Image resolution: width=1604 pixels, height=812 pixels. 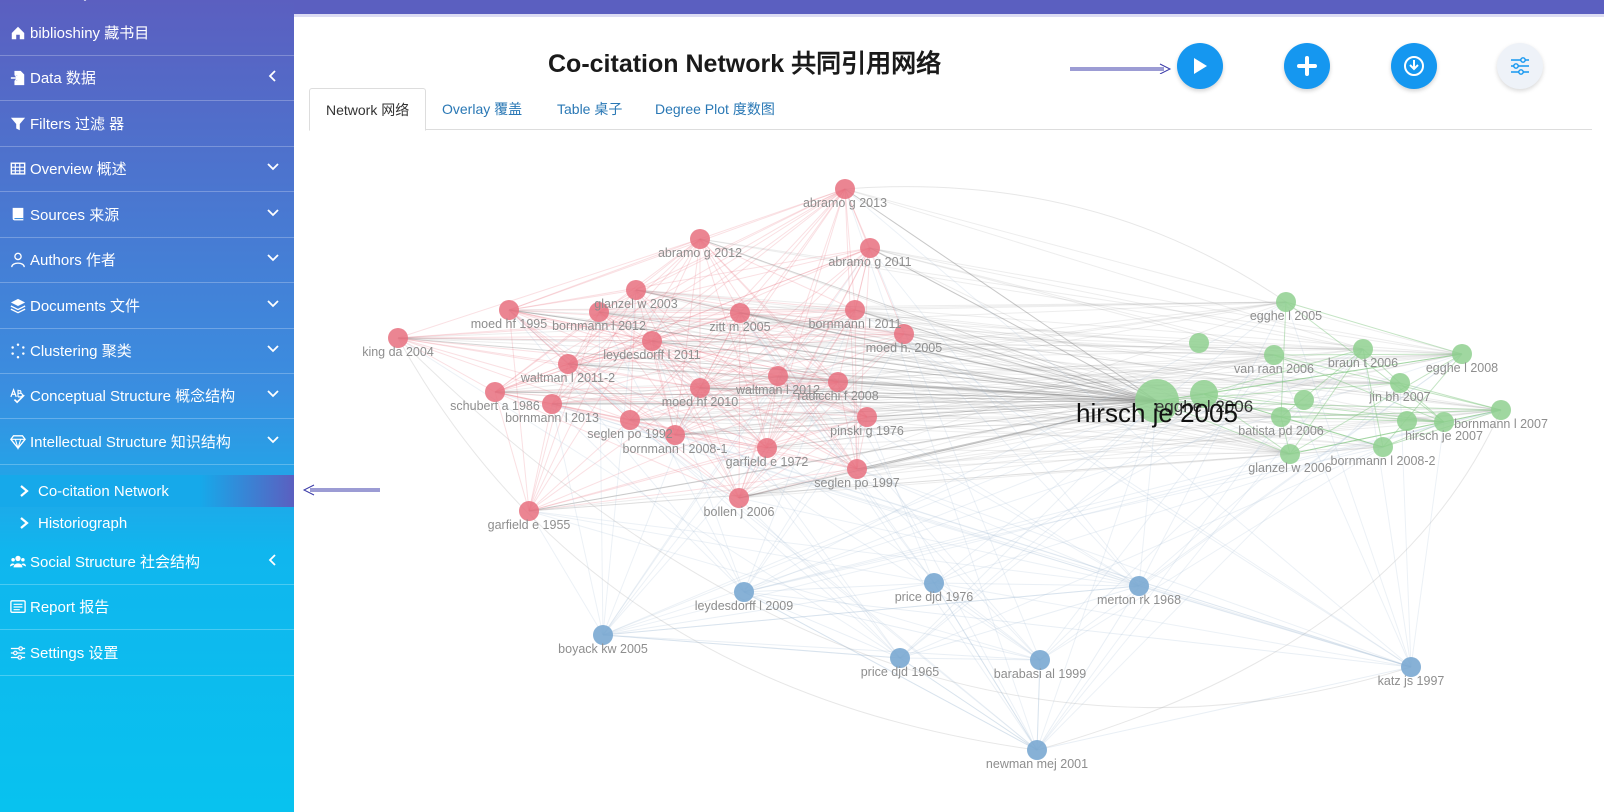 I want to click on sidebar-item-report: Report 报告, so click(x=147, y=607).